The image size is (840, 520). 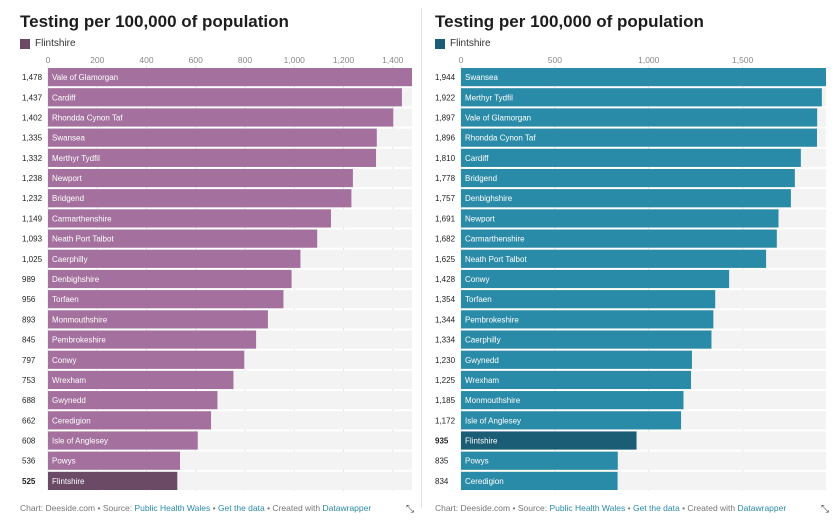 I want to click on footer-chart-credit: Chart: Deeside.com, so click(x=473, y=508).